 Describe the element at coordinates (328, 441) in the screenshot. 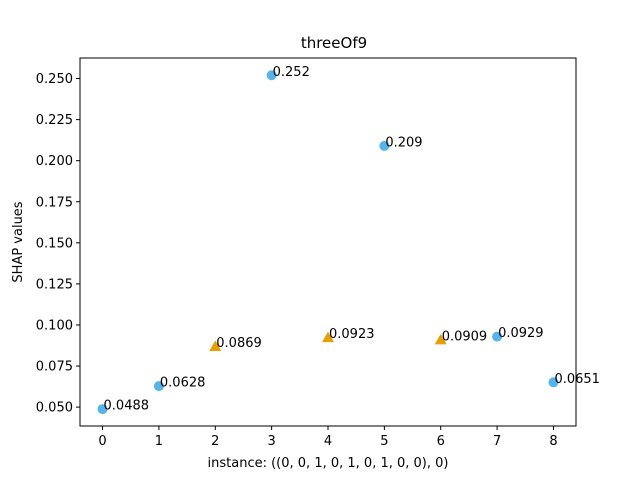

I see `x-tick-label: 4` at that location.